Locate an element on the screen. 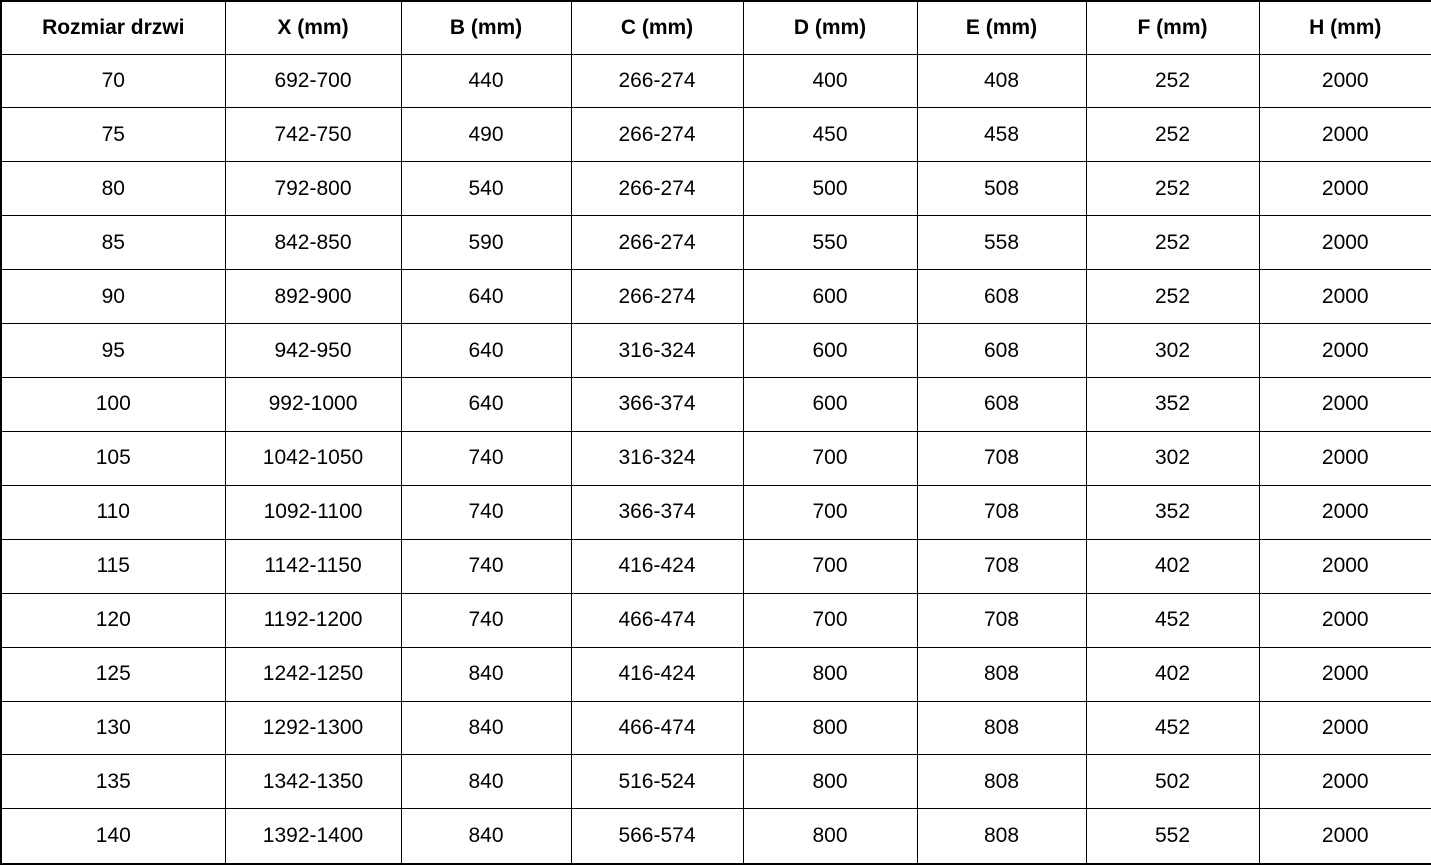 Image resolution: width=1431 pixels, height=865 pixels. table-row: 75 742-750 490 266-274 450 458 252 2000 is located at coordinates (715, 135).